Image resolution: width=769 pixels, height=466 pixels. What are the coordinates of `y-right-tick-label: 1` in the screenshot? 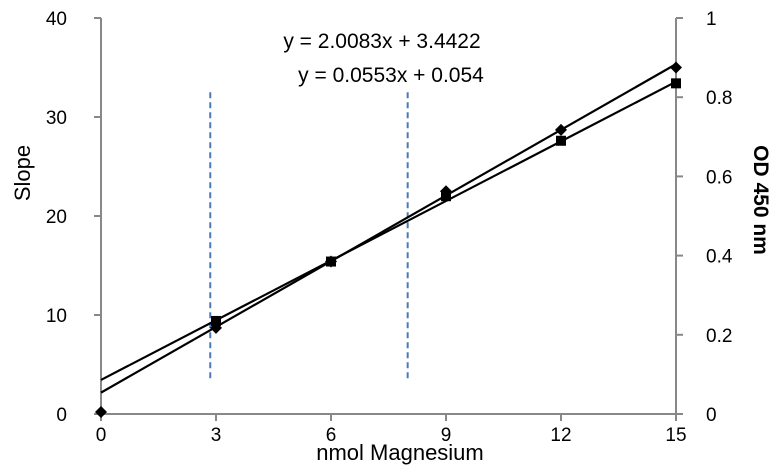 It's located at (711, 19).